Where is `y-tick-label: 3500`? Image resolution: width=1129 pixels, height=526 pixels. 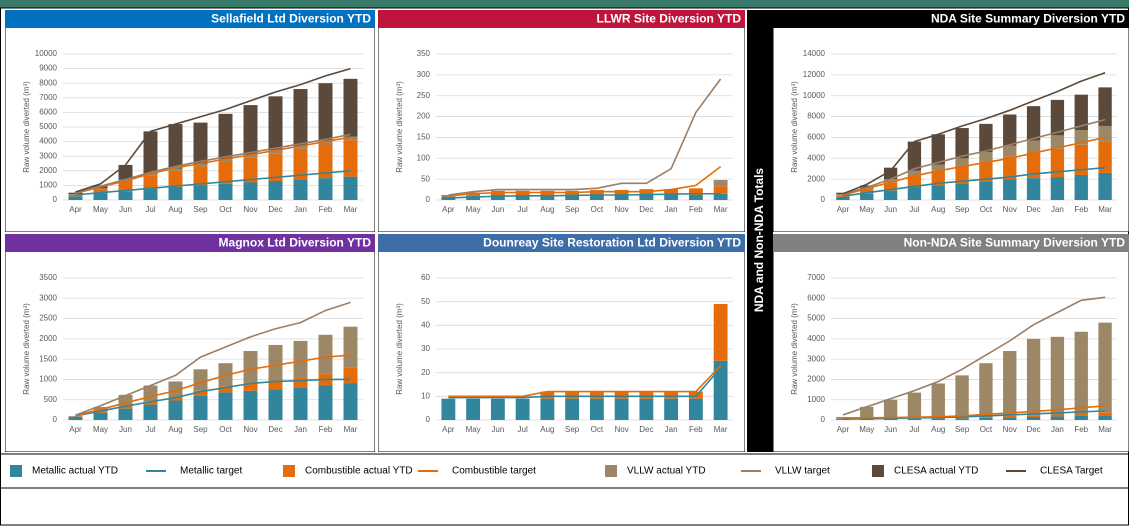 y-tick-label: 3500 is located at coordinates (48, 277).